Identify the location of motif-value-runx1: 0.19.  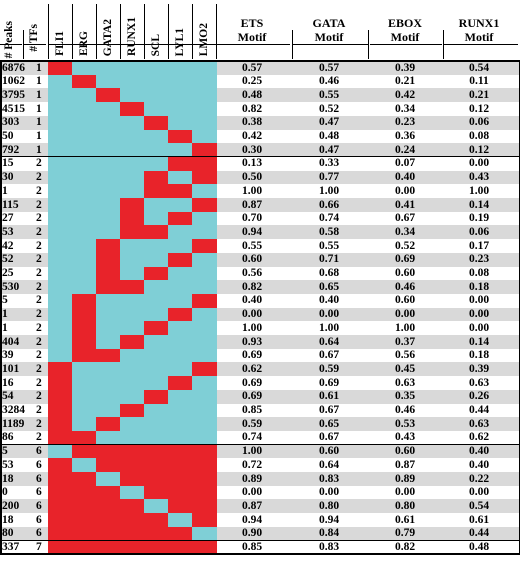
(479, 218).